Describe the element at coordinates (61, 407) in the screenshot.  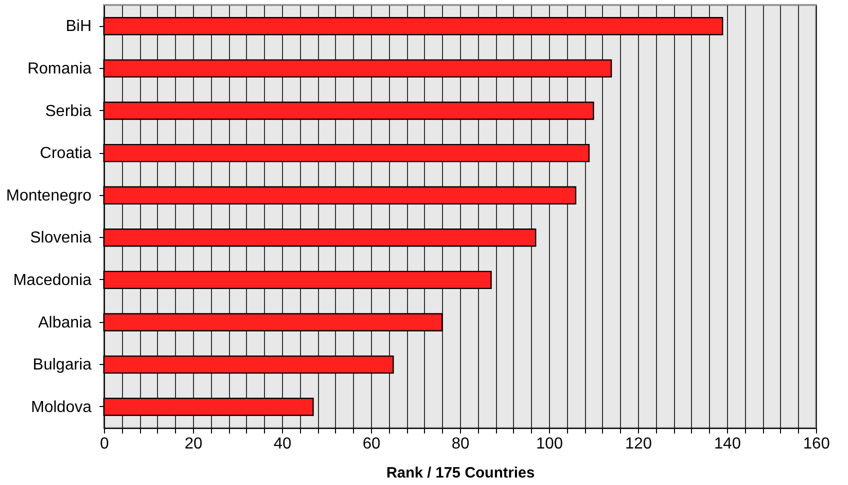
I see `y-tick-label: Moldova` at that location.